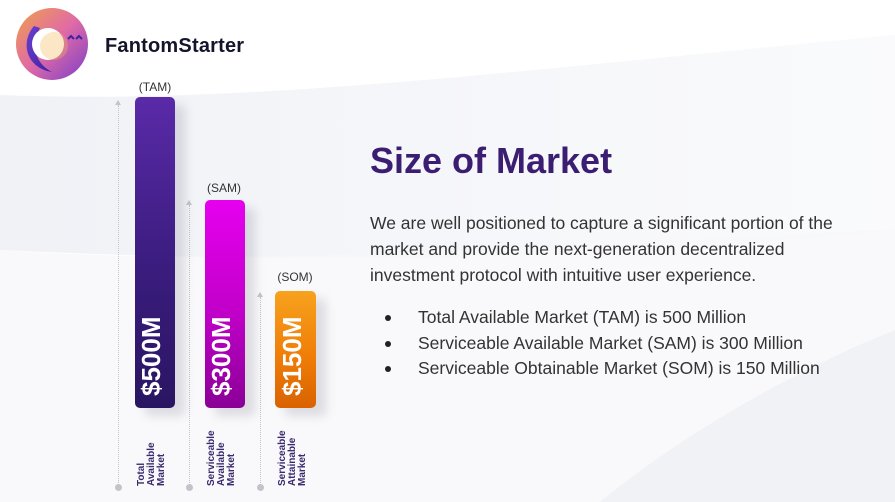 This screenshot has height=502, width=895. What do you see at coordinates (189, 345) in the screenshot?
I see `axis-guide-sam` at bounding box center [189, 345].